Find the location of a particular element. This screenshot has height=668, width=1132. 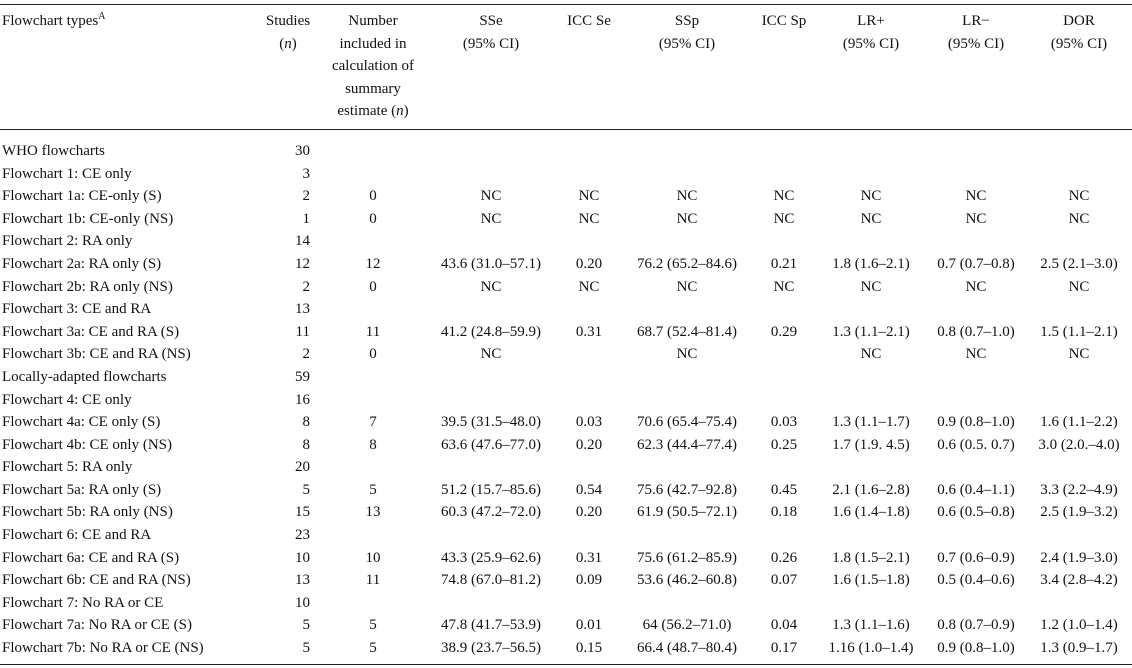

table-cell: 43.6 (31.0–57.1) is located at coordinates (491, 263).